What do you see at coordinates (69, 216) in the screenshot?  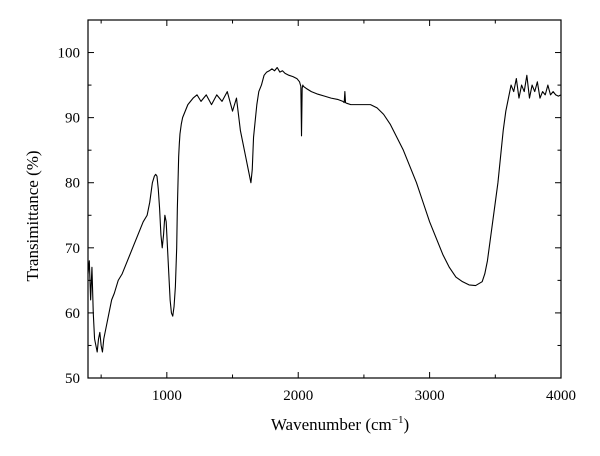 I see `y-tick-labels: 50 60 70 80 90 100` at bounding box center [69, 216].